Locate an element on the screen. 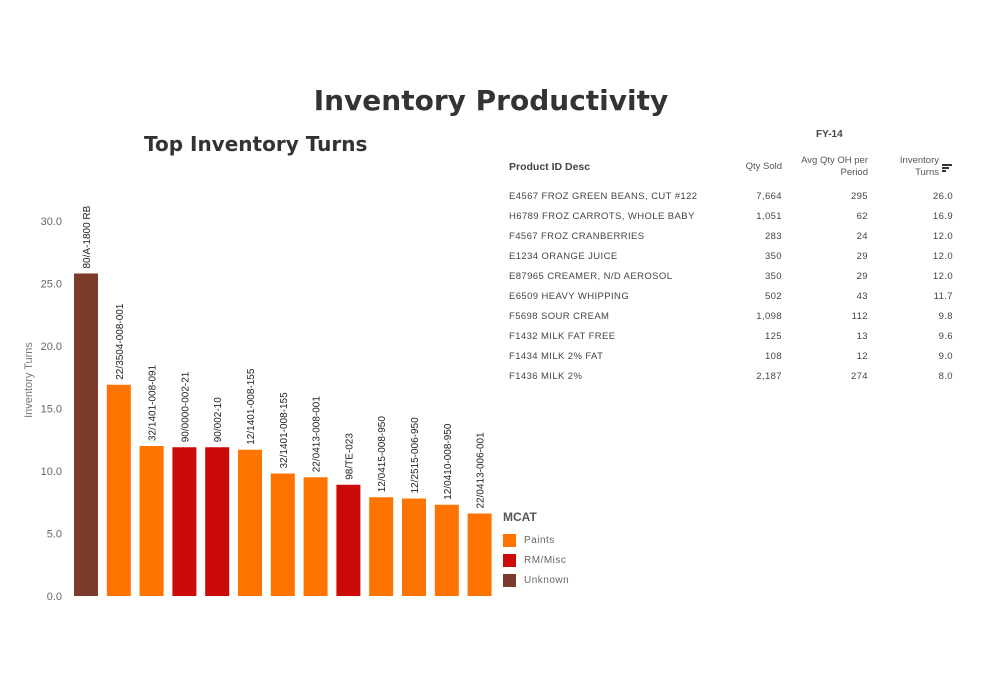  cell-qty-sold: 1,051 is located at coordinates (769, 216).